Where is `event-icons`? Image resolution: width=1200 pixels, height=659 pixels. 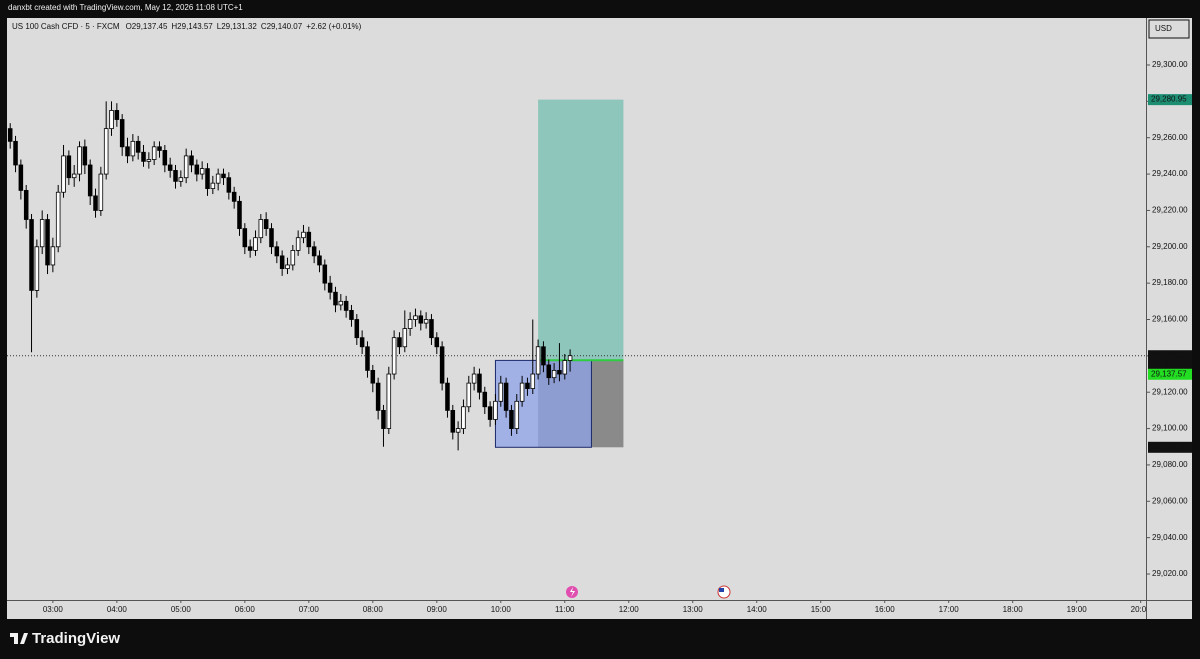
event-icons is located at coordinates (648, 592).